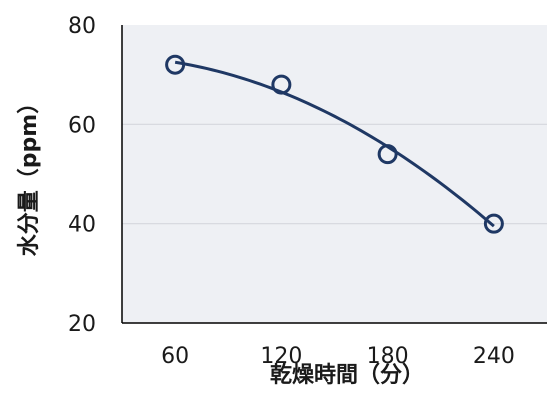 The image size is (547, 410). What do you see at coordinates (82, 225) in the screenshot?
I see `y-tick-label: 40` at bounding box center [82, 225].